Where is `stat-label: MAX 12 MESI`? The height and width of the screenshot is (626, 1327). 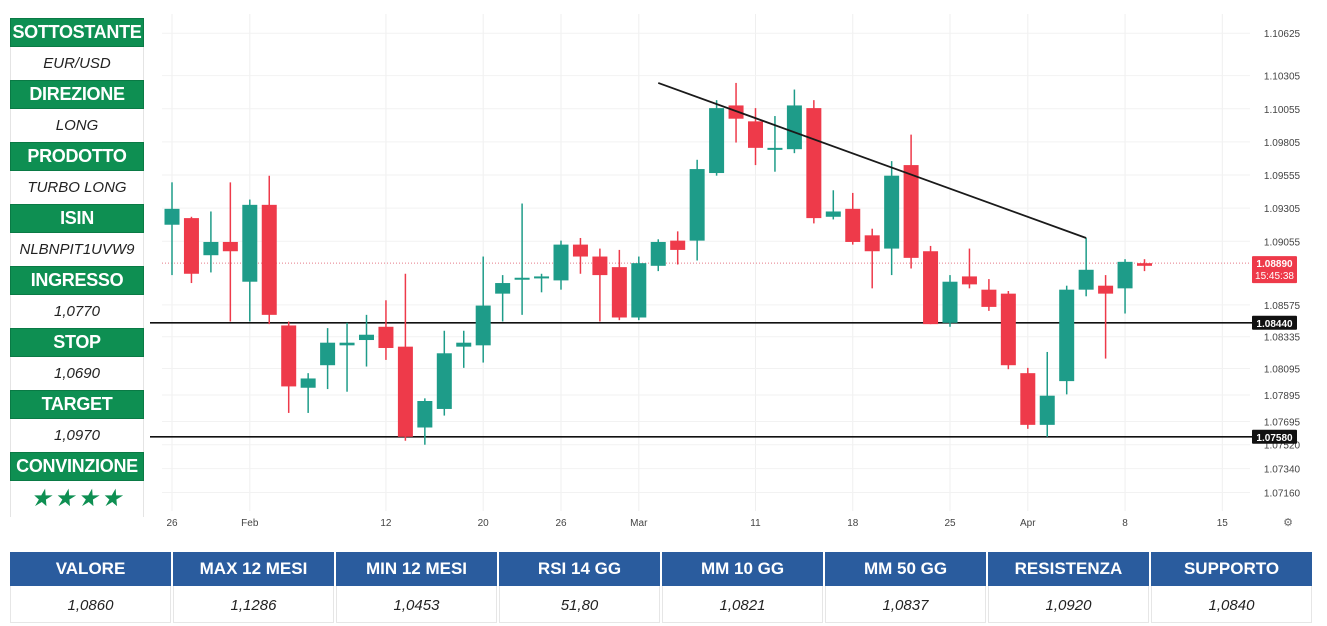 stat-label: MAX 12 MESI is located at coordinates (253, 569).